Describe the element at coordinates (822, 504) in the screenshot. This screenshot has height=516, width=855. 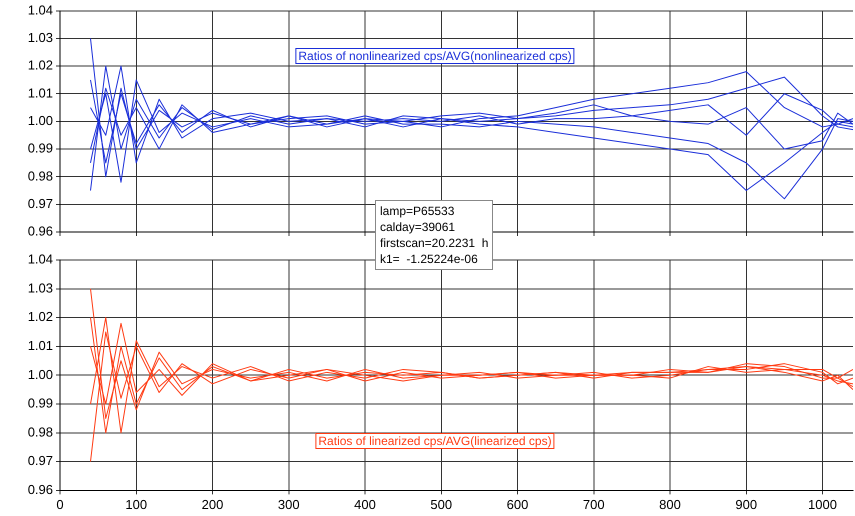
I see `x-tick-label: 1000` at that location.